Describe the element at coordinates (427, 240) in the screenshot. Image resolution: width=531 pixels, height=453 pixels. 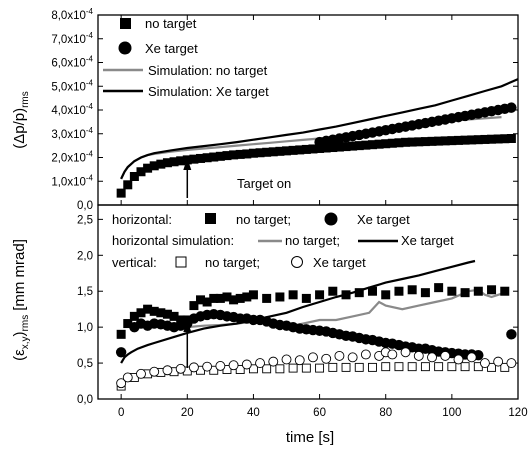
I see `legend-label-hsim-xe-target: Xe target` at that location.